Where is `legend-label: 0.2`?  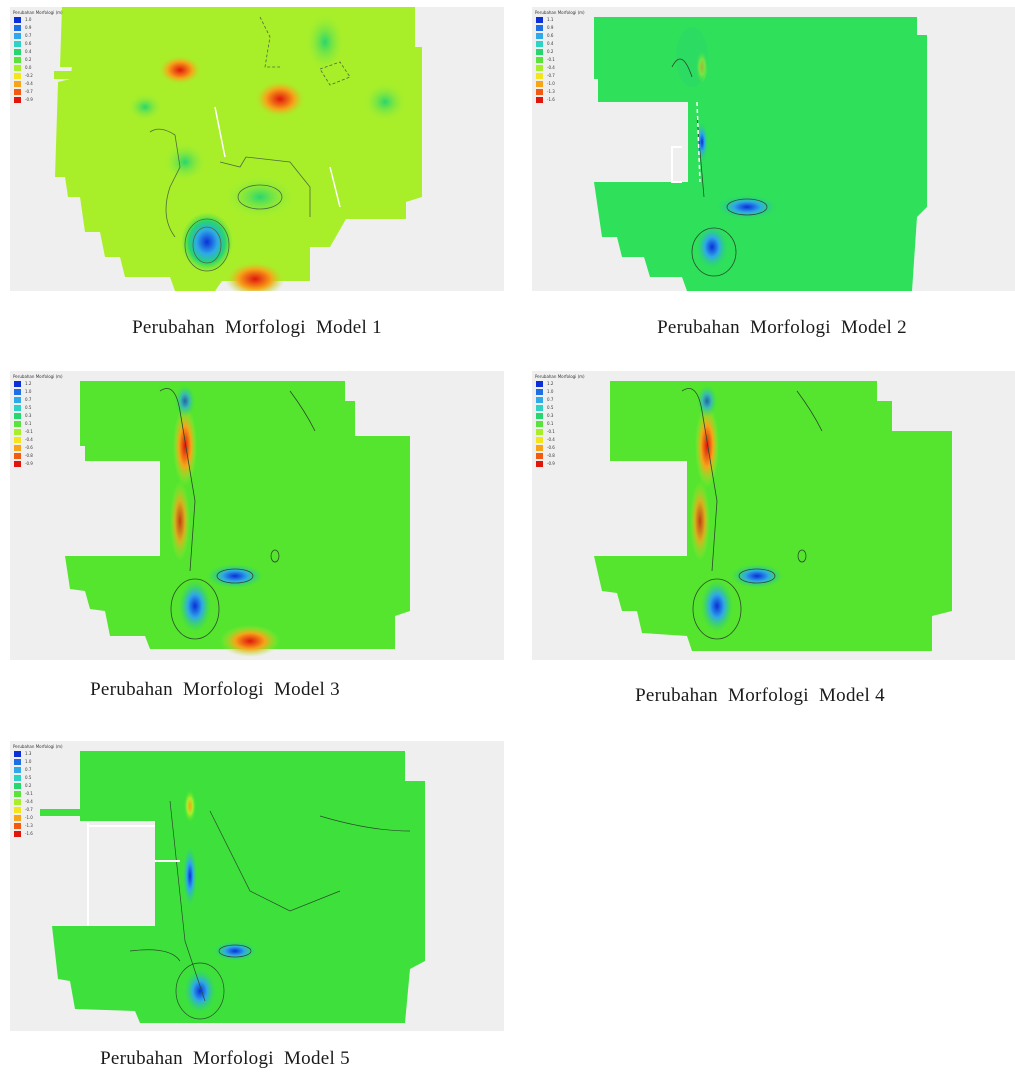
legend-label: 0.2 is located at coordinates (28, 785).